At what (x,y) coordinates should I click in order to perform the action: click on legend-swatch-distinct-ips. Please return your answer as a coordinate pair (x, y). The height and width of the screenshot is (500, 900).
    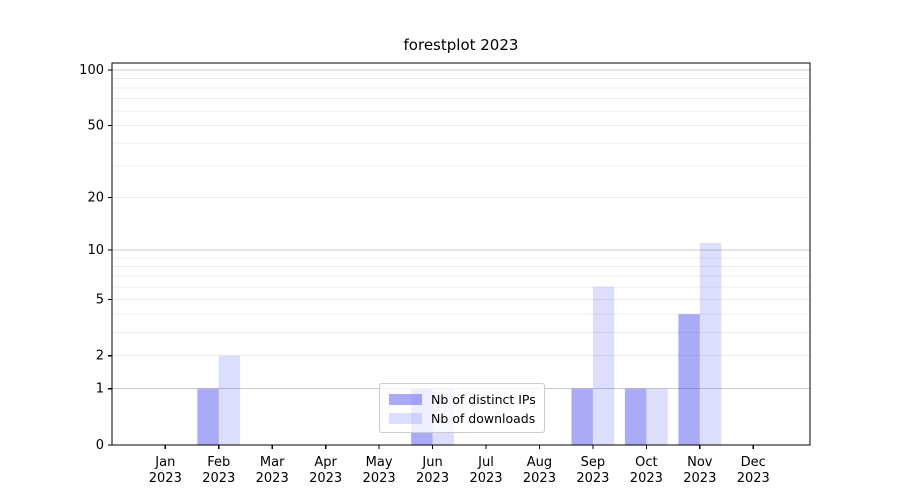
    Looking at the image, I should click on (405, 399).